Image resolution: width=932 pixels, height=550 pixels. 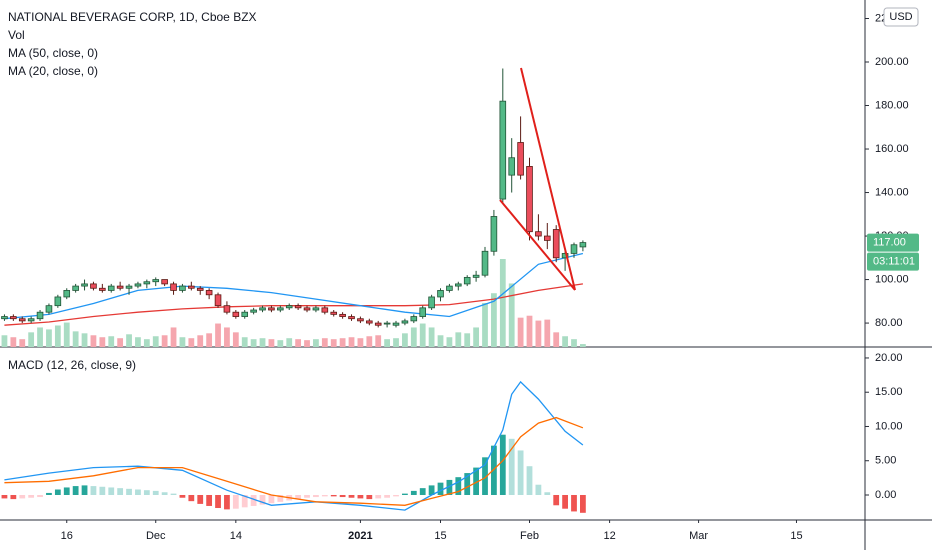 What do you see at coordinates (889, 242) in the screenshot?
I see `last-price-label: 117.00` at bounding box center [889, 242].